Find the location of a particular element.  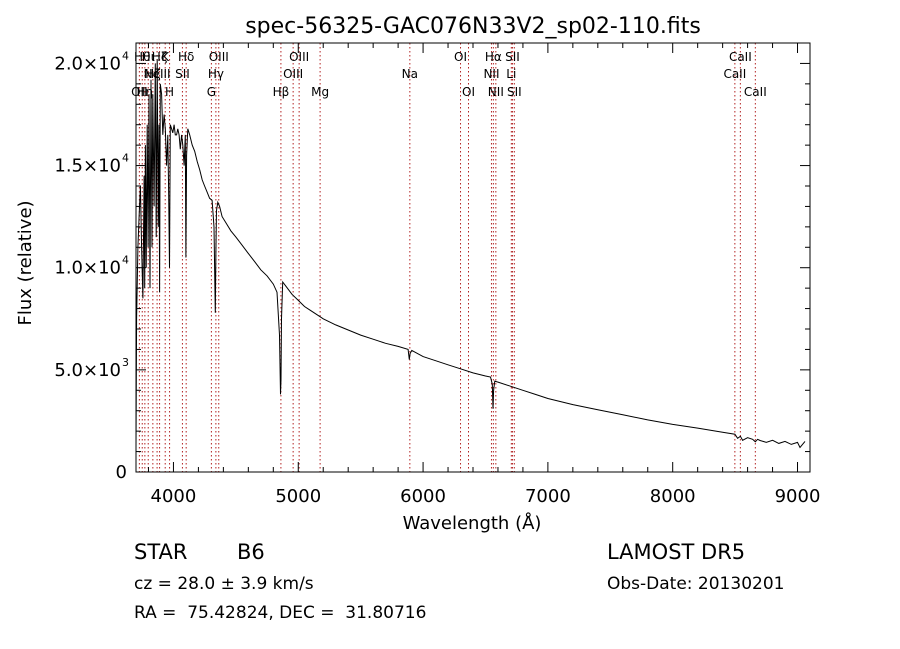

x-tick-label: 7000 is located at coordinates (548, 496).